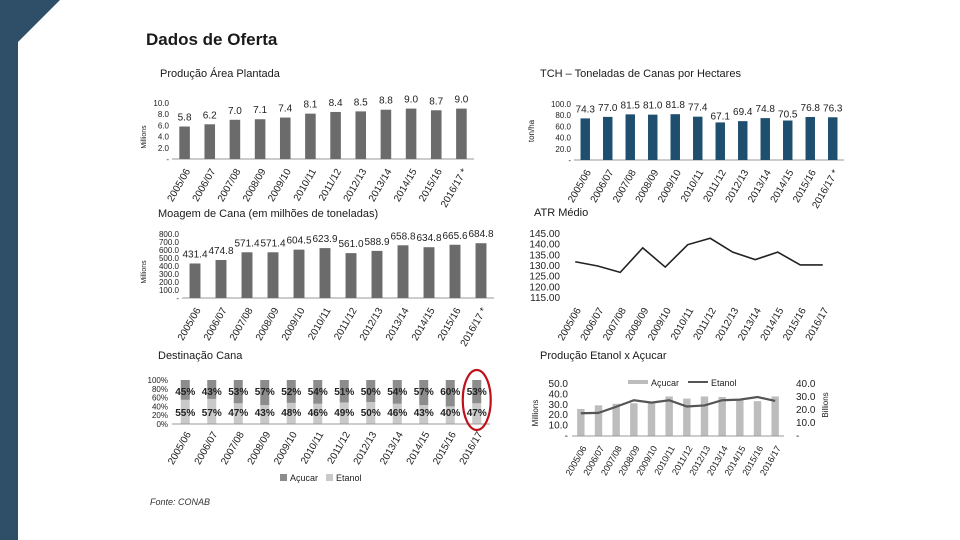 The image size is (960, 540). I want to click on destinacao-chart-x-tick-label: 2009/10, so click(286, 448).